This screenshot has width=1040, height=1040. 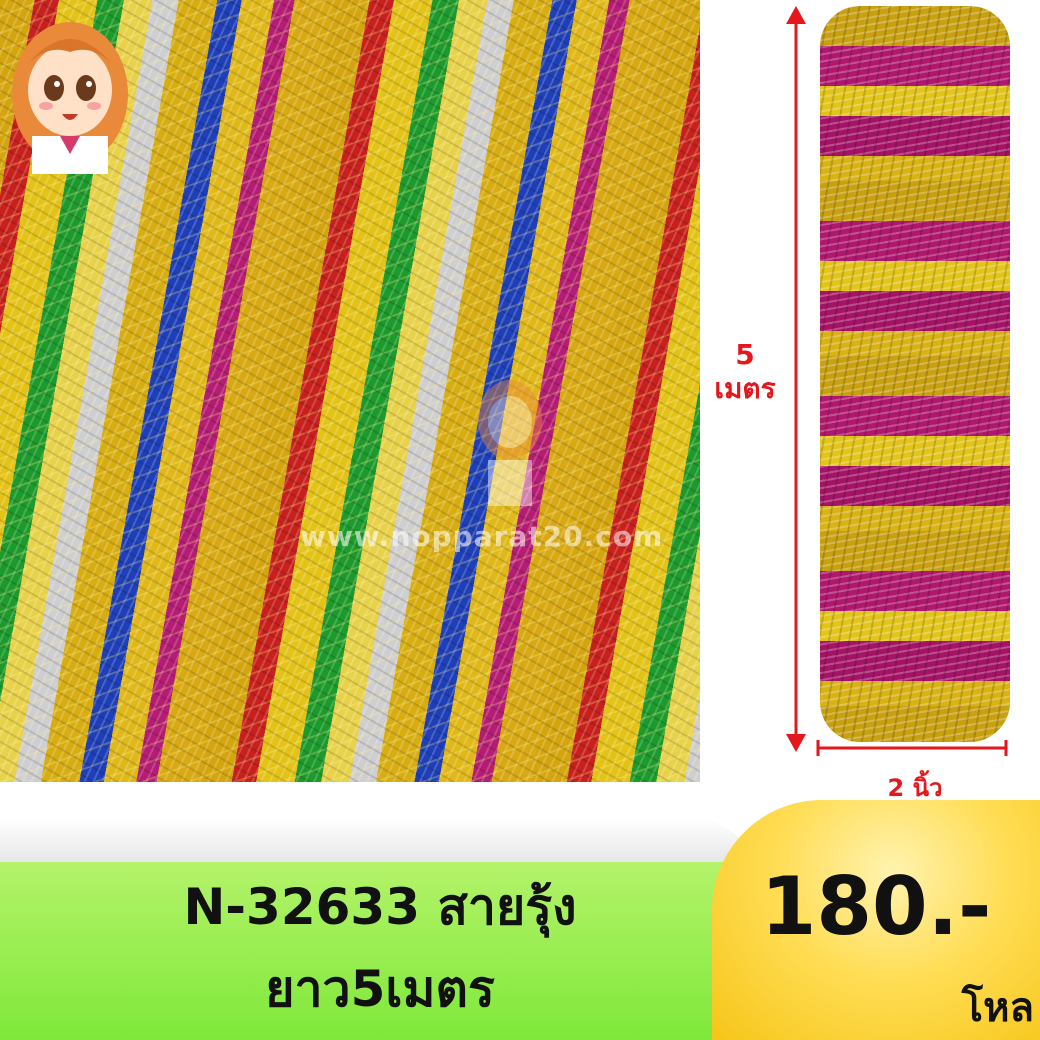 I want to click on length-arrow-head-bottom, so click(x=796, y=743).